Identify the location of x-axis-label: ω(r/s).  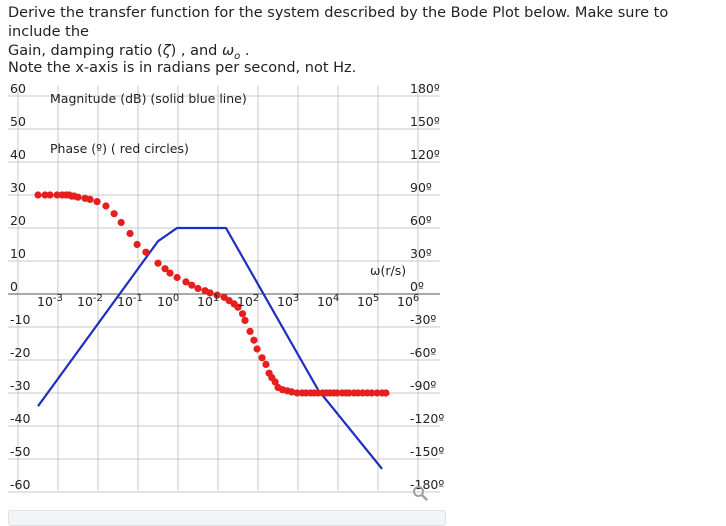
(388, 270).